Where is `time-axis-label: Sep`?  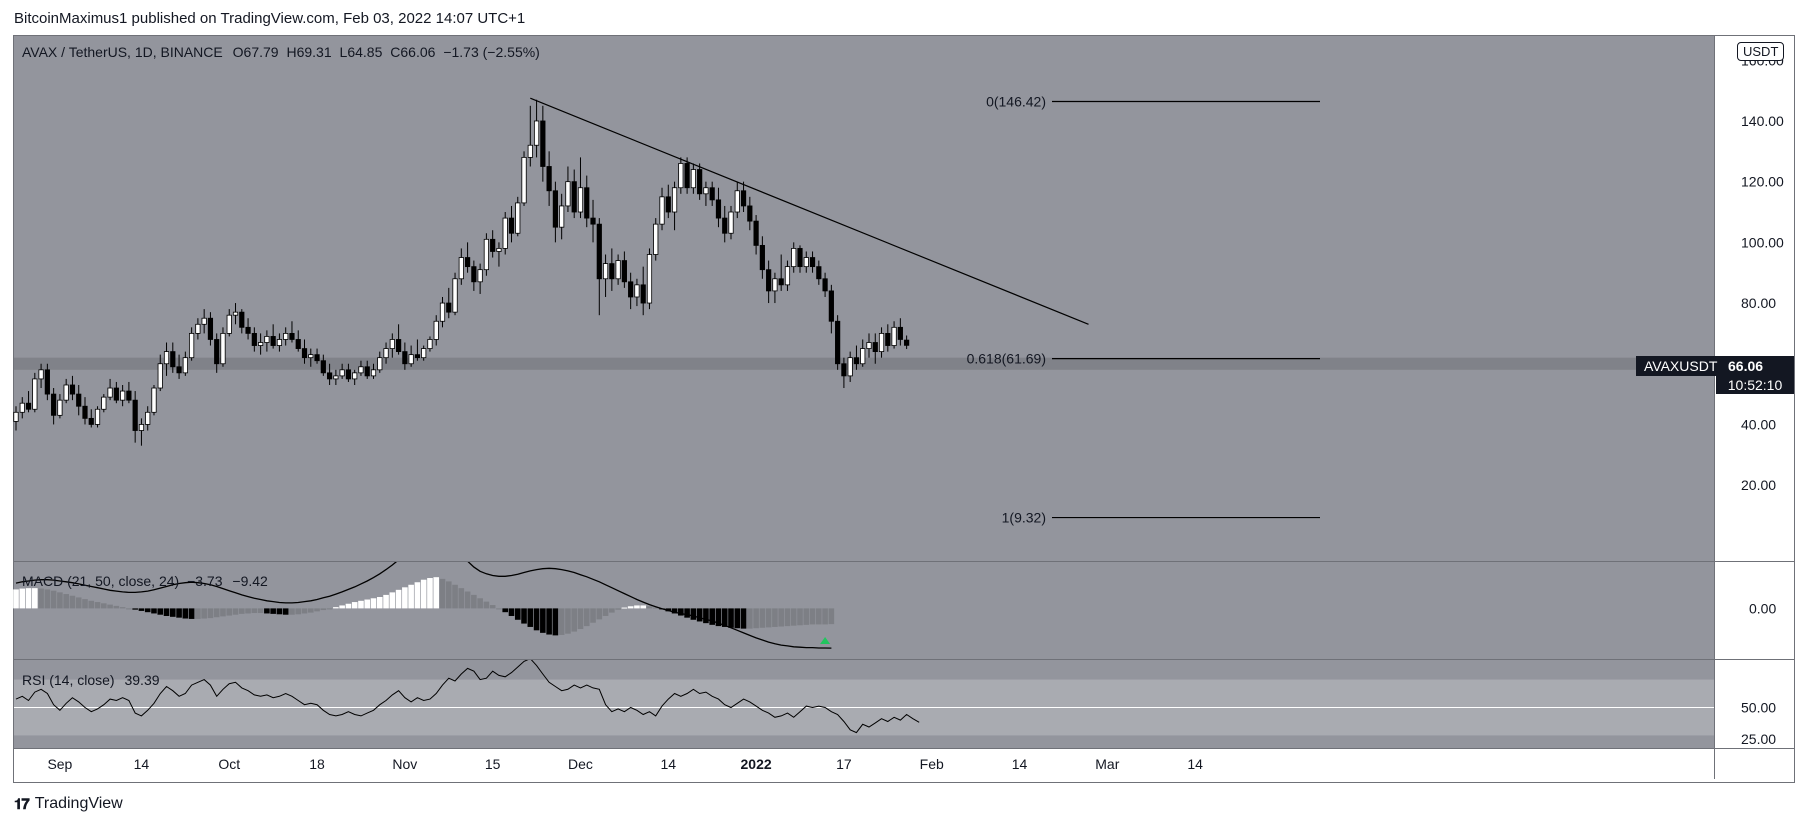
time-axis-label: Sep is located at coordinates (59, 764).